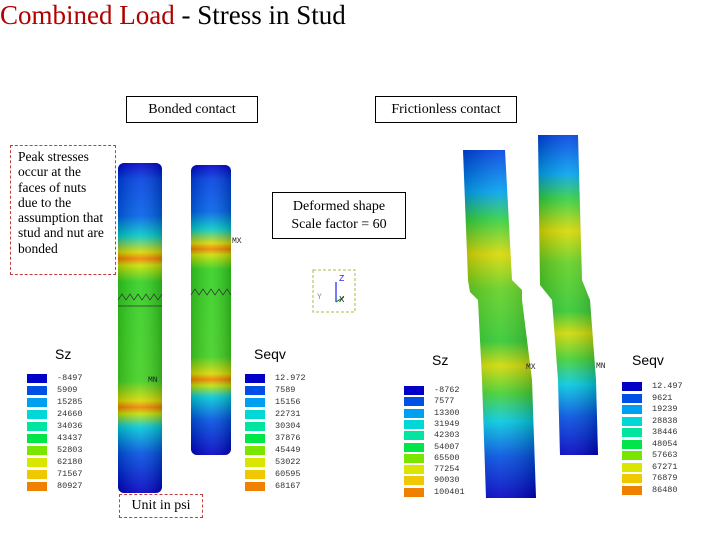  Describe the element at coordinates (288, 486) in the screenshot. I see `legend-value: 68167` at that location.